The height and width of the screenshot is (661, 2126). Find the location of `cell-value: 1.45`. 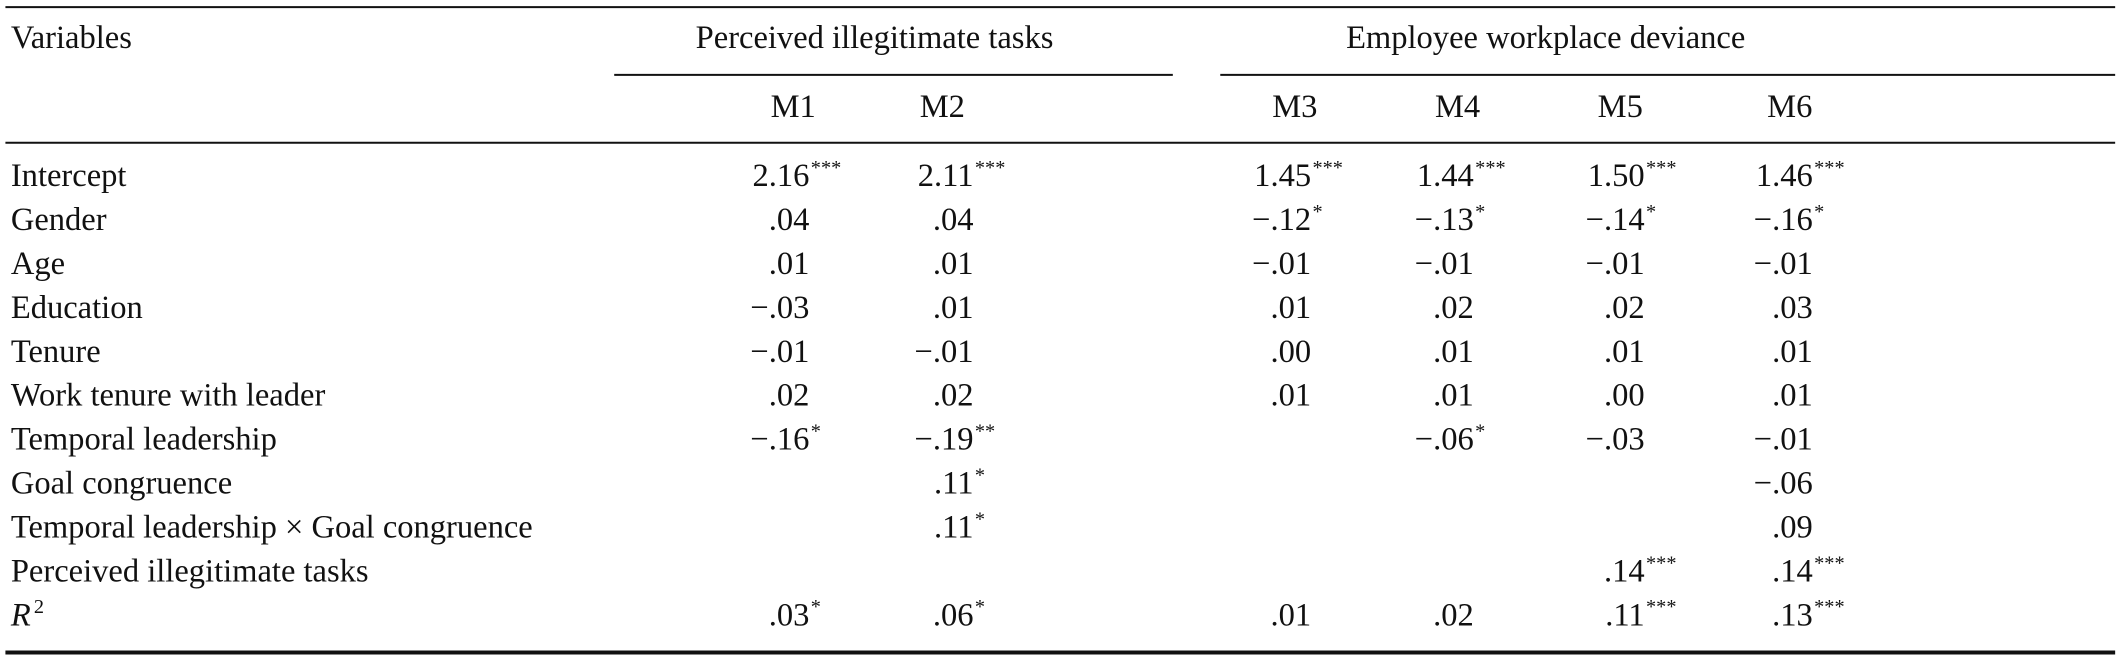

cell-value: 1.45 is located at coordinates (1282, 176).